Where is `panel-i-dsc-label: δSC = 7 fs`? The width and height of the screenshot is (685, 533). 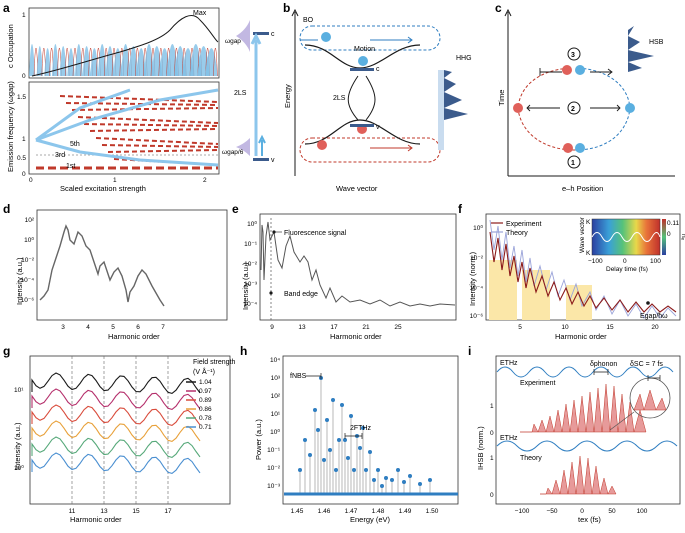
panel-i-dsc-label: δSC = 7 fs is located at coordinates (646, 364).